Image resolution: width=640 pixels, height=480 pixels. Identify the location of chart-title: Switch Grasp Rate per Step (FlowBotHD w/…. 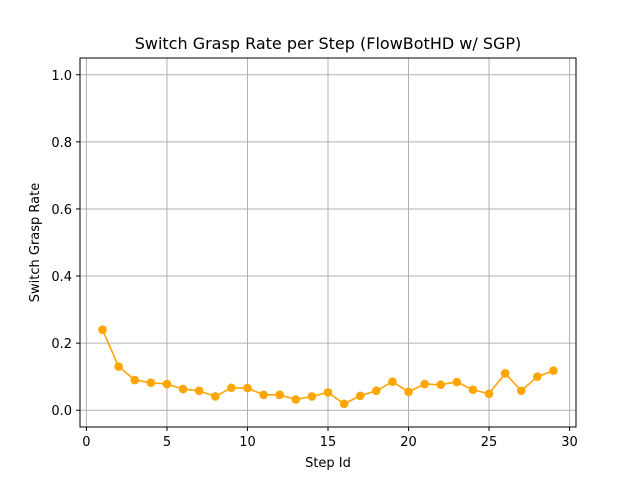
(328, 43).